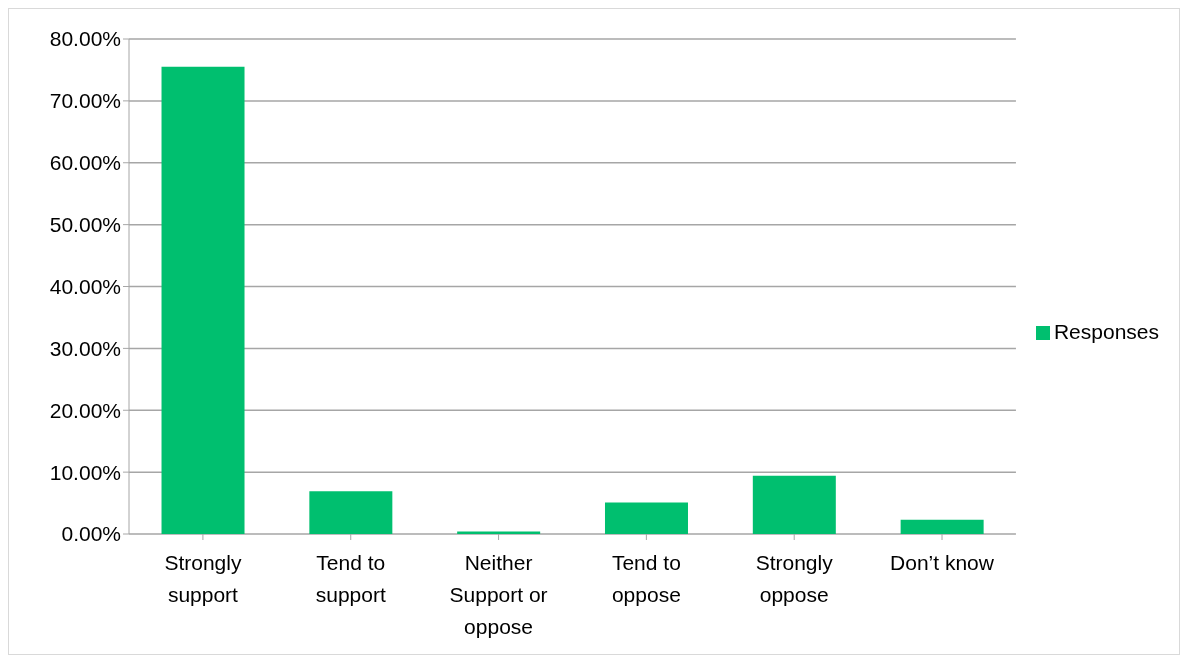  I want to click on y-tick-label: 10.00%, so click(85, 472).